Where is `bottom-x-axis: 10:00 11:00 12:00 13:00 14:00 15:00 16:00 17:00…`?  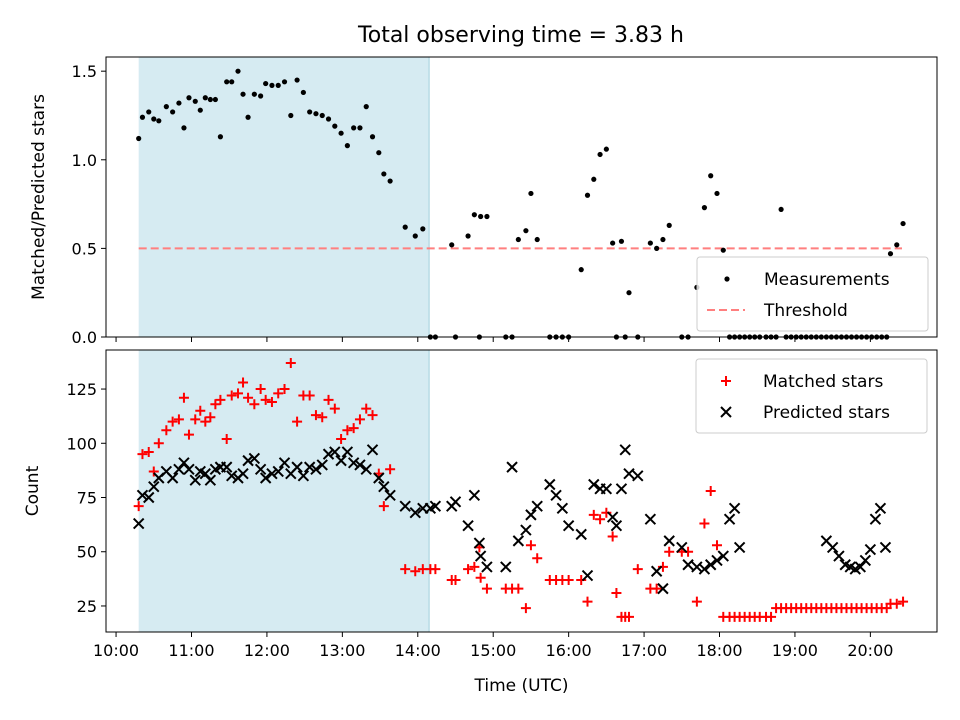 bottom-x-axis: 10:00 11:00 12:00 13:00 14:00 15:00 16:00 17:00… is located at coordinates (493, 646).